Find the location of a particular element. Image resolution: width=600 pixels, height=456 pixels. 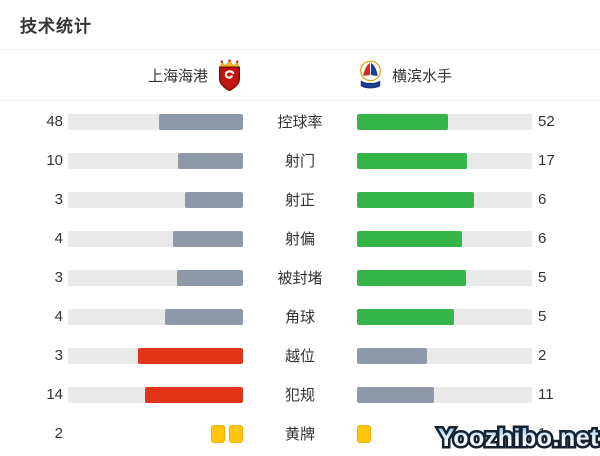

team-header: 上海海港 横滨水手 is located at coordinates (300, 75).